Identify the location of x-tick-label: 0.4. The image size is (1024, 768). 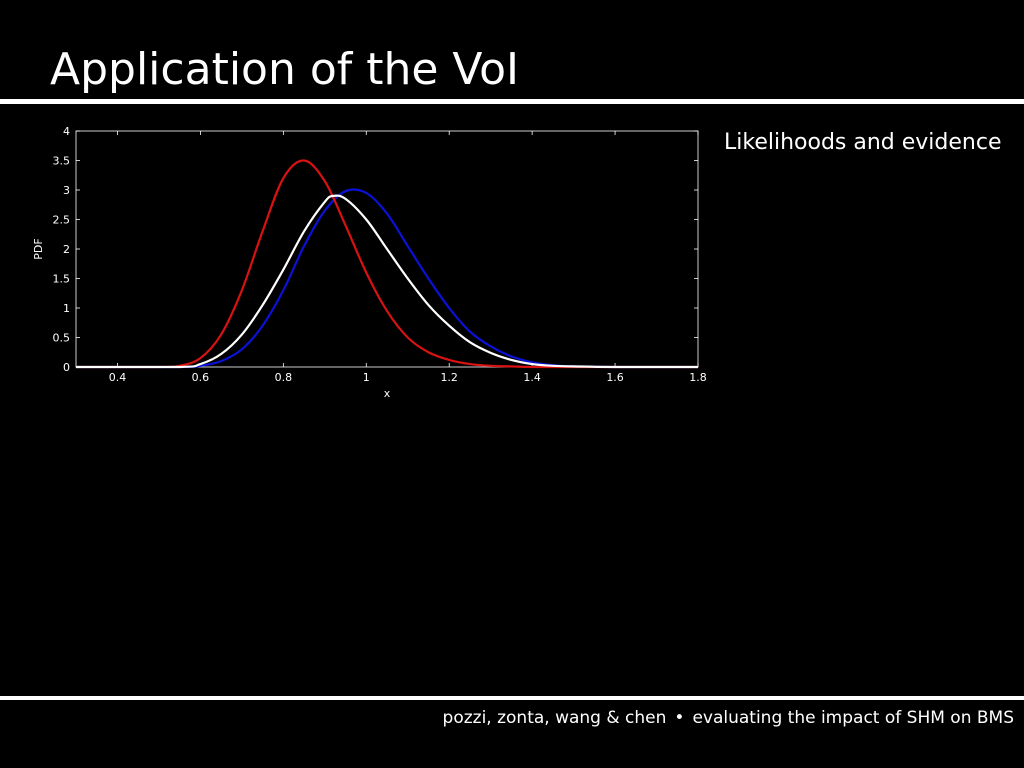
(118, 377).